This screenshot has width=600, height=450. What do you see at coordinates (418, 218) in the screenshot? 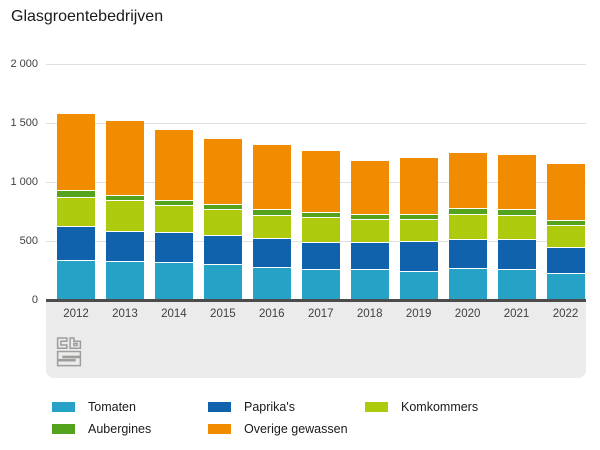
I see `bar-segment-aubergines-2019` at bounding box center [418, 218].